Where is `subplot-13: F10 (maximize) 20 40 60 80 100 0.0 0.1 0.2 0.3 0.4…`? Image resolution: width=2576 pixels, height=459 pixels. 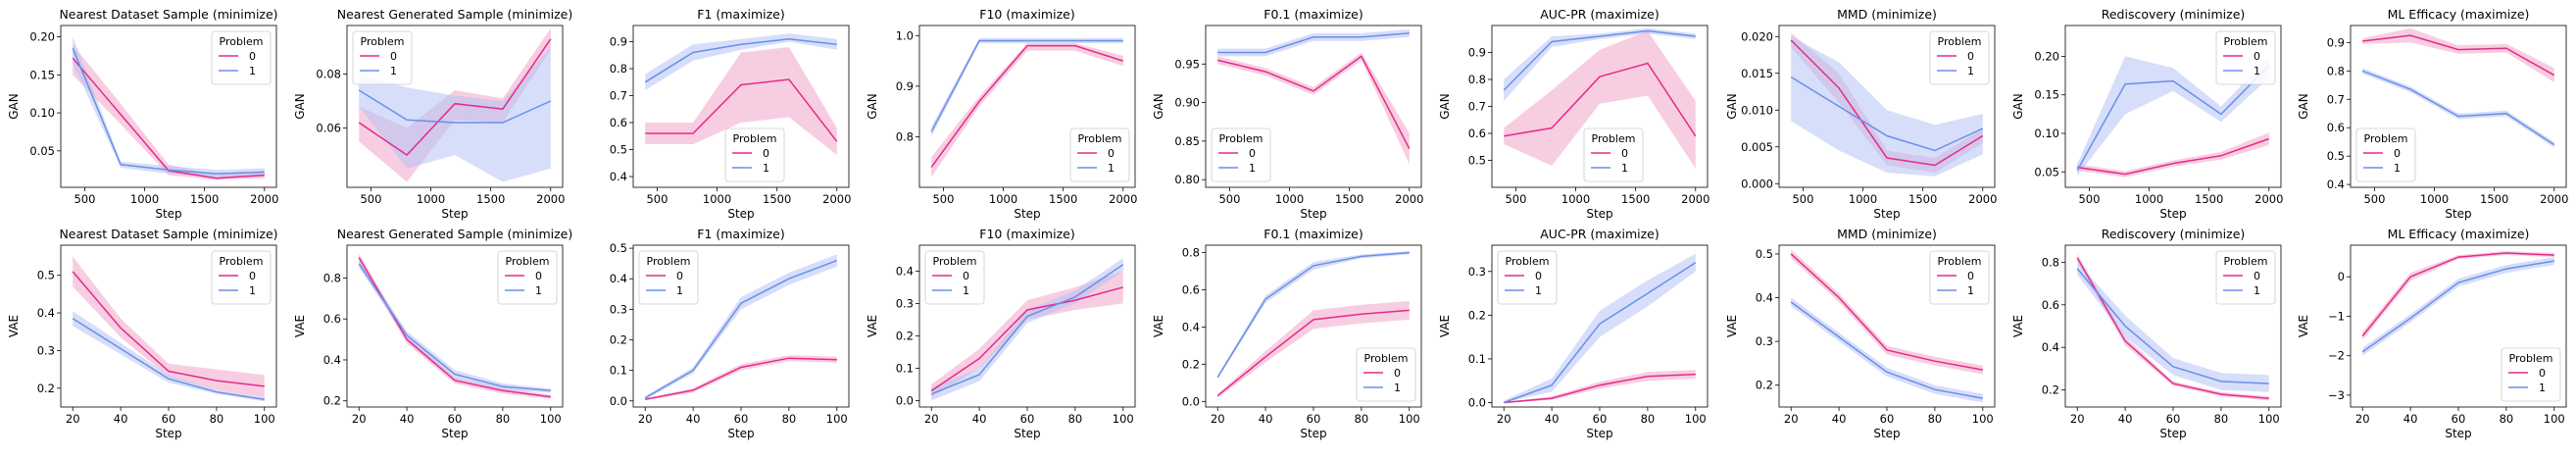 subplot-13: F10 (maximize) 20 40 60 80 100 0.0 0.1 0.2 0.3 0.4… is located at coordinates (1001, 333).